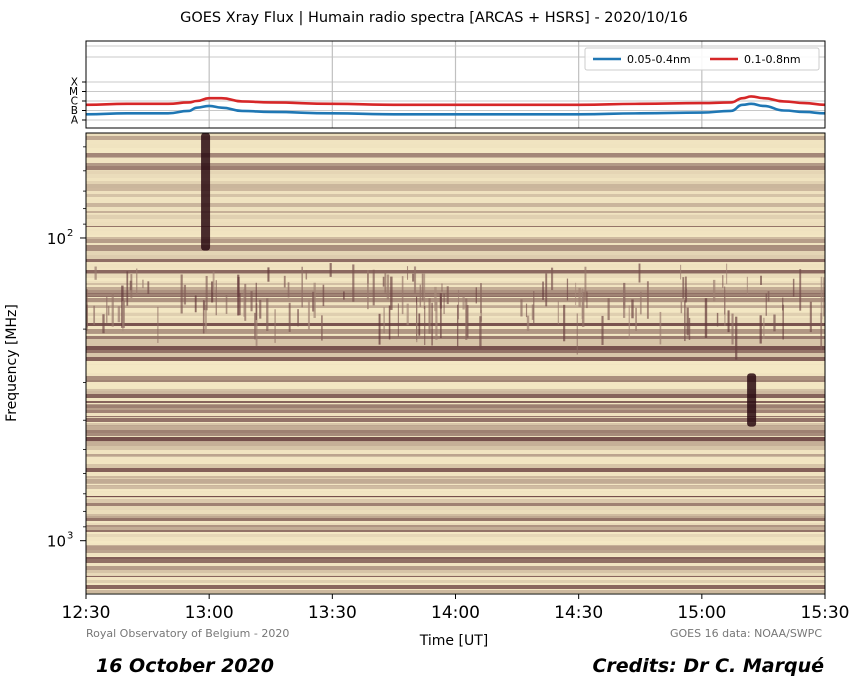 This screenshot has width=868, height=697. I want to click on y-tick-exponent: 2, so click(70, 233).